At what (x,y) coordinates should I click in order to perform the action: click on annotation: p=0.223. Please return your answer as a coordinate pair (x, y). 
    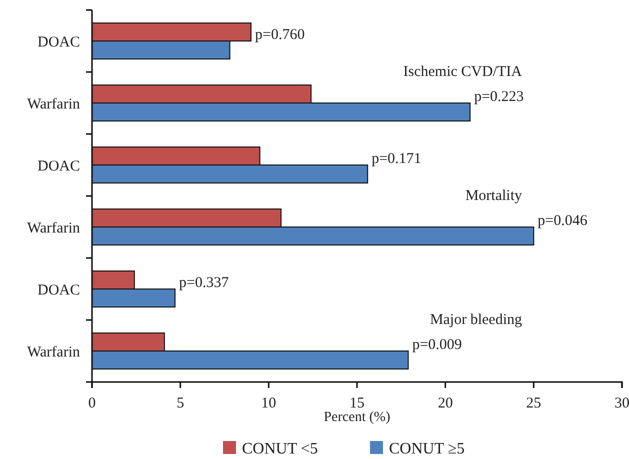
    Looking at the image, I should click on (499, 97).